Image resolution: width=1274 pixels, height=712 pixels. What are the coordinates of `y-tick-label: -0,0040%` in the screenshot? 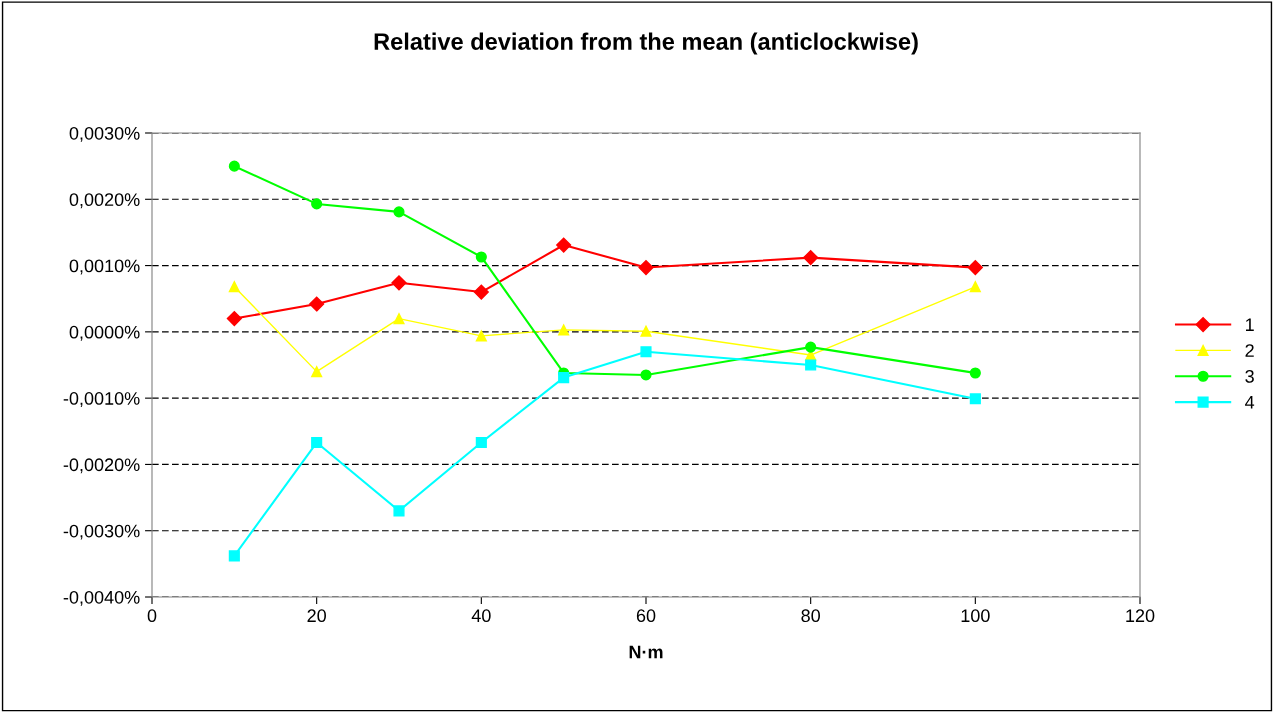 It's located at (101, 598).